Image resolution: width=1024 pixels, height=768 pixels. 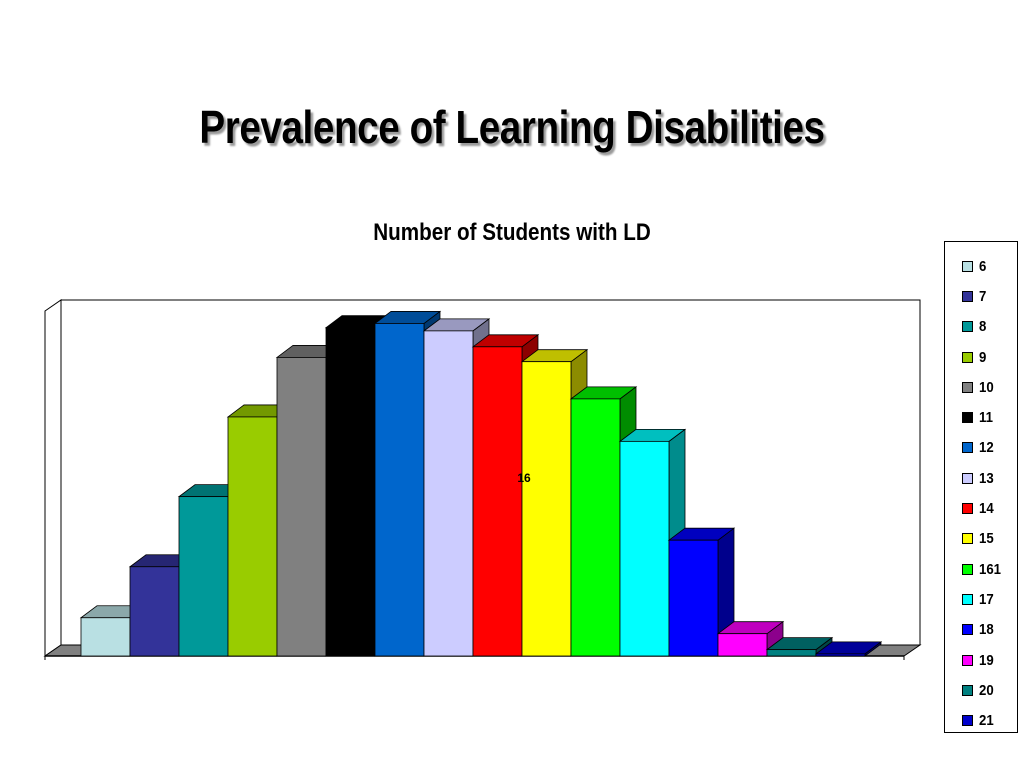 I want to click on legend-item-13: 13, so click(x=989, y=478).